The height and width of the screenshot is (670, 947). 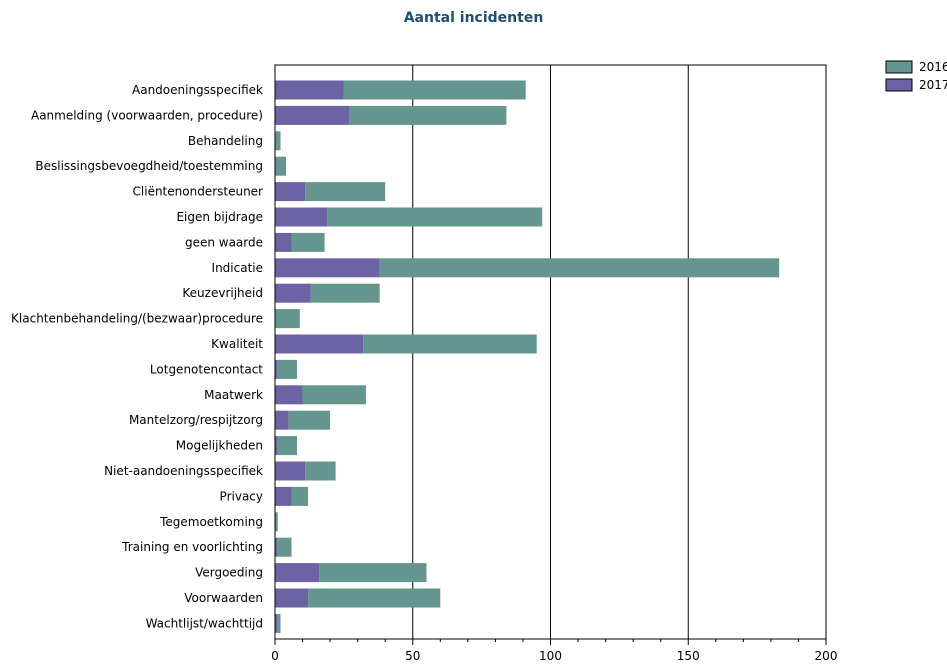 What do you see at coordinates (275, 656) in the screenshot?
I see `x-tick-label: 0` at bounding box center [275, 656].